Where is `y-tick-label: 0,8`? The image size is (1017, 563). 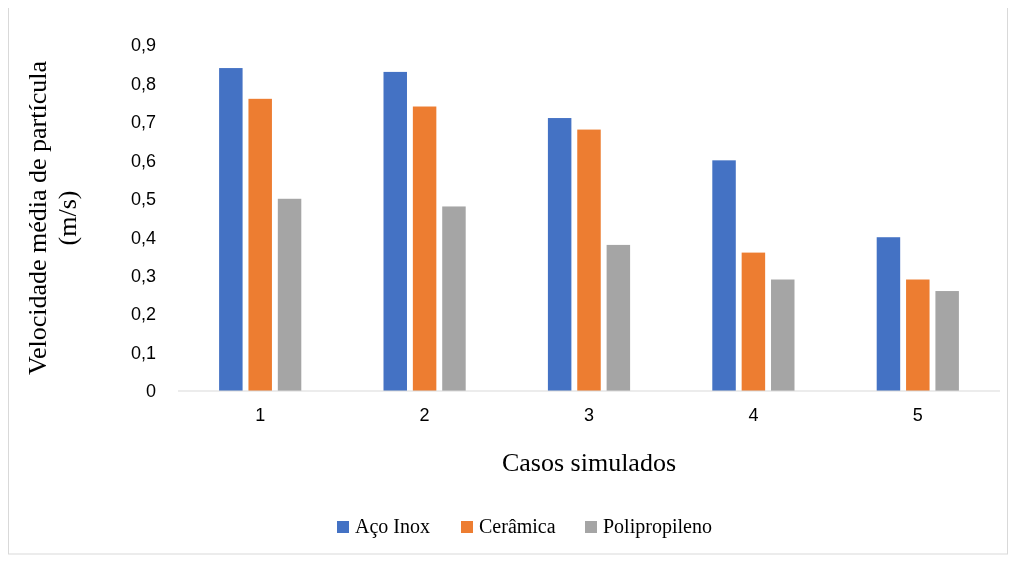 y-tick-label: 0,8 is located at coordinates (143, 83).